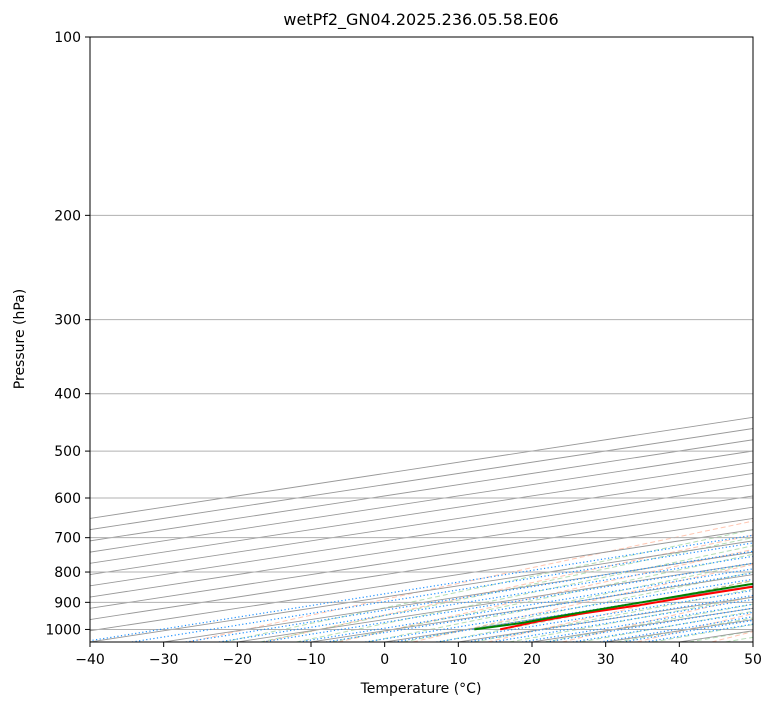  What do you see at coordinates (164, 660) in the screenshot?
I see `x-tick-label: −30` at bounding box center [164, 660].